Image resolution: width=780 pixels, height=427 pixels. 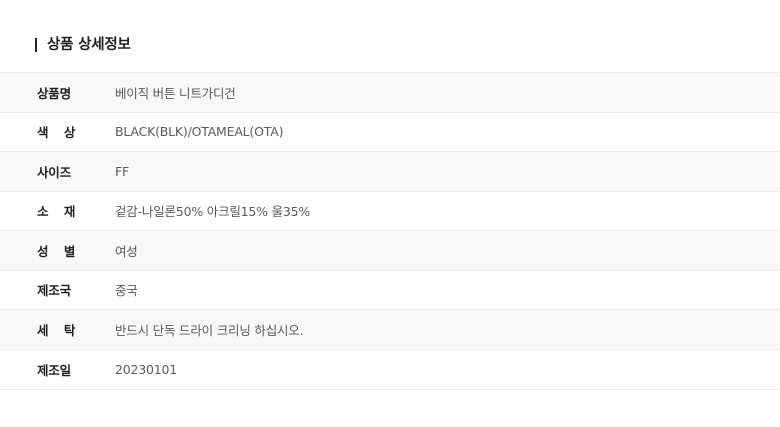 I want to click on accent-bar-icon, so click(x=36, y=45).